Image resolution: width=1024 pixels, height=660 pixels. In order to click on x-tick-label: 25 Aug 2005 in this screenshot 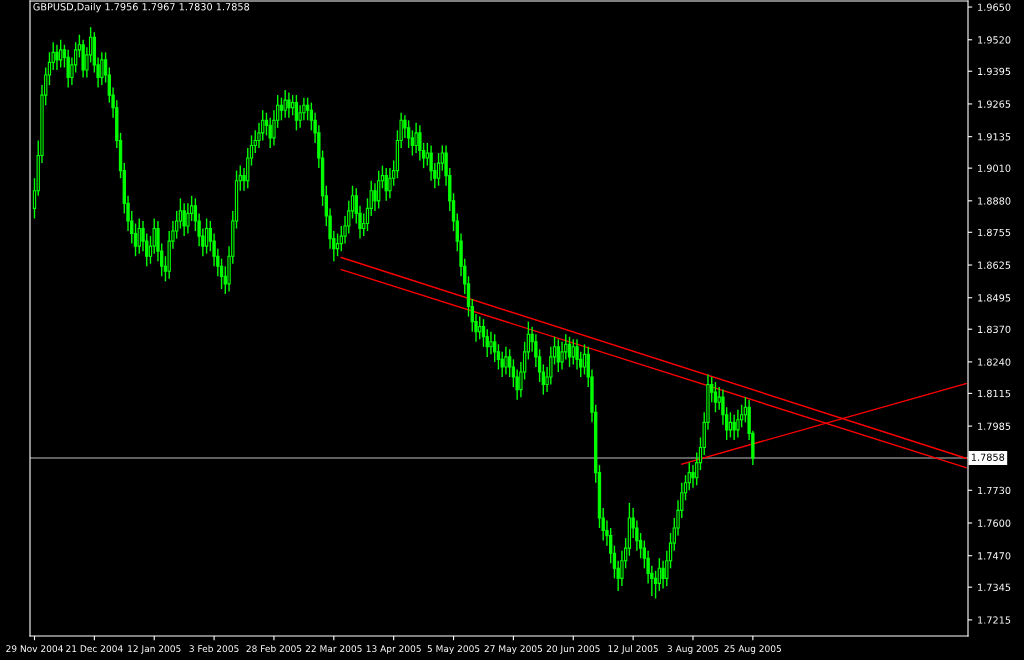, I will do `click(752, 649)`.